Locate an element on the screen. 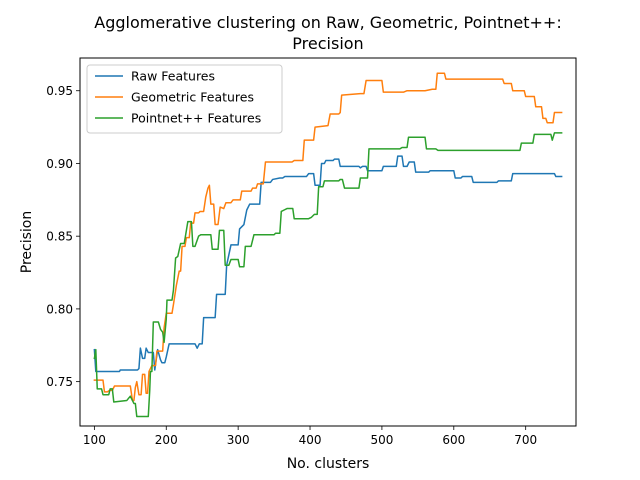  x-axis-label: No. clusters is located at coordinates (328, 464).